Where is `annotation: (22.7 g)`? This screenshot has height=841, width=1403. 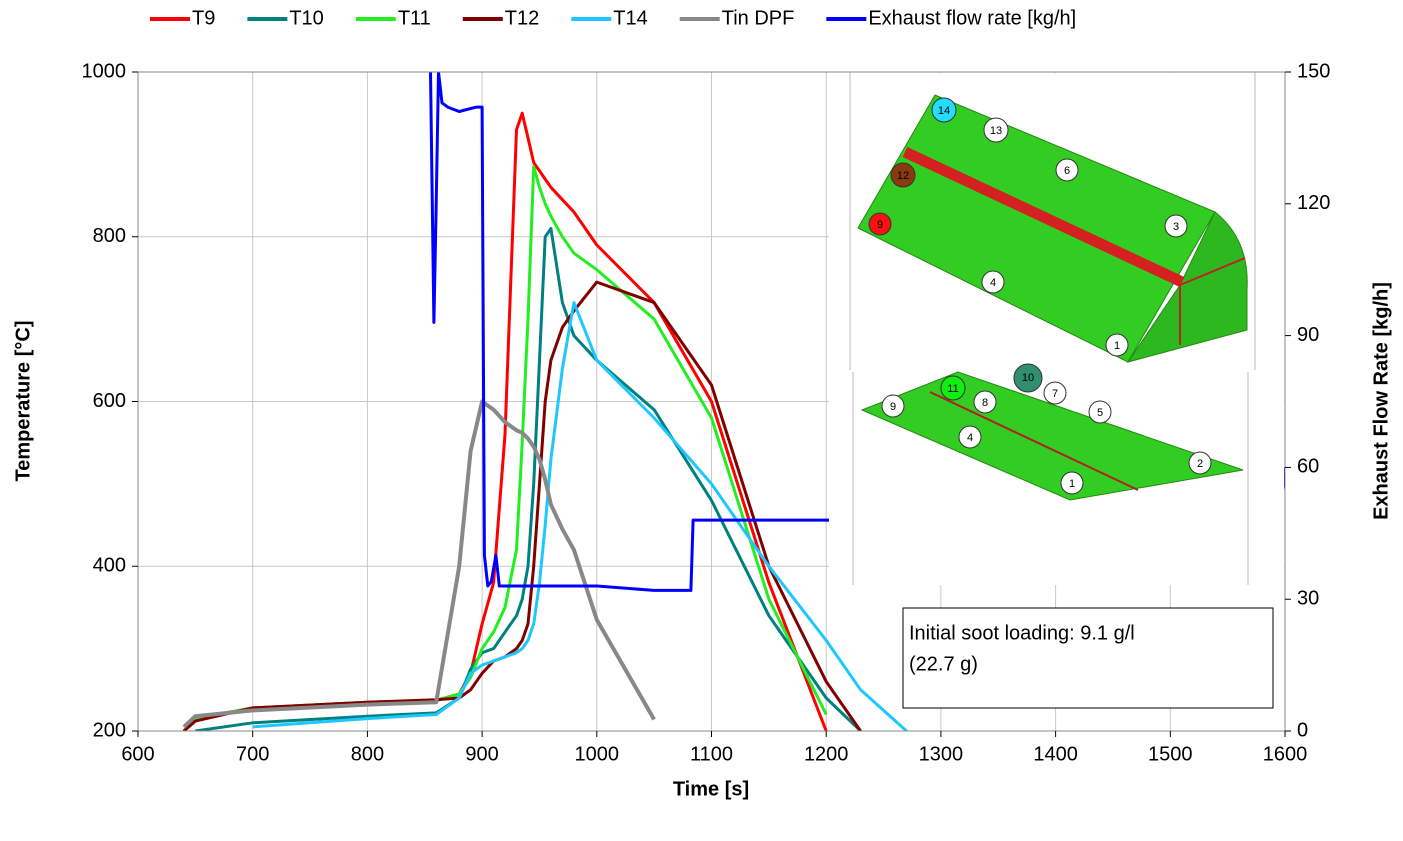 annotation: (22.7 g) is located at coordinates (943, 664).